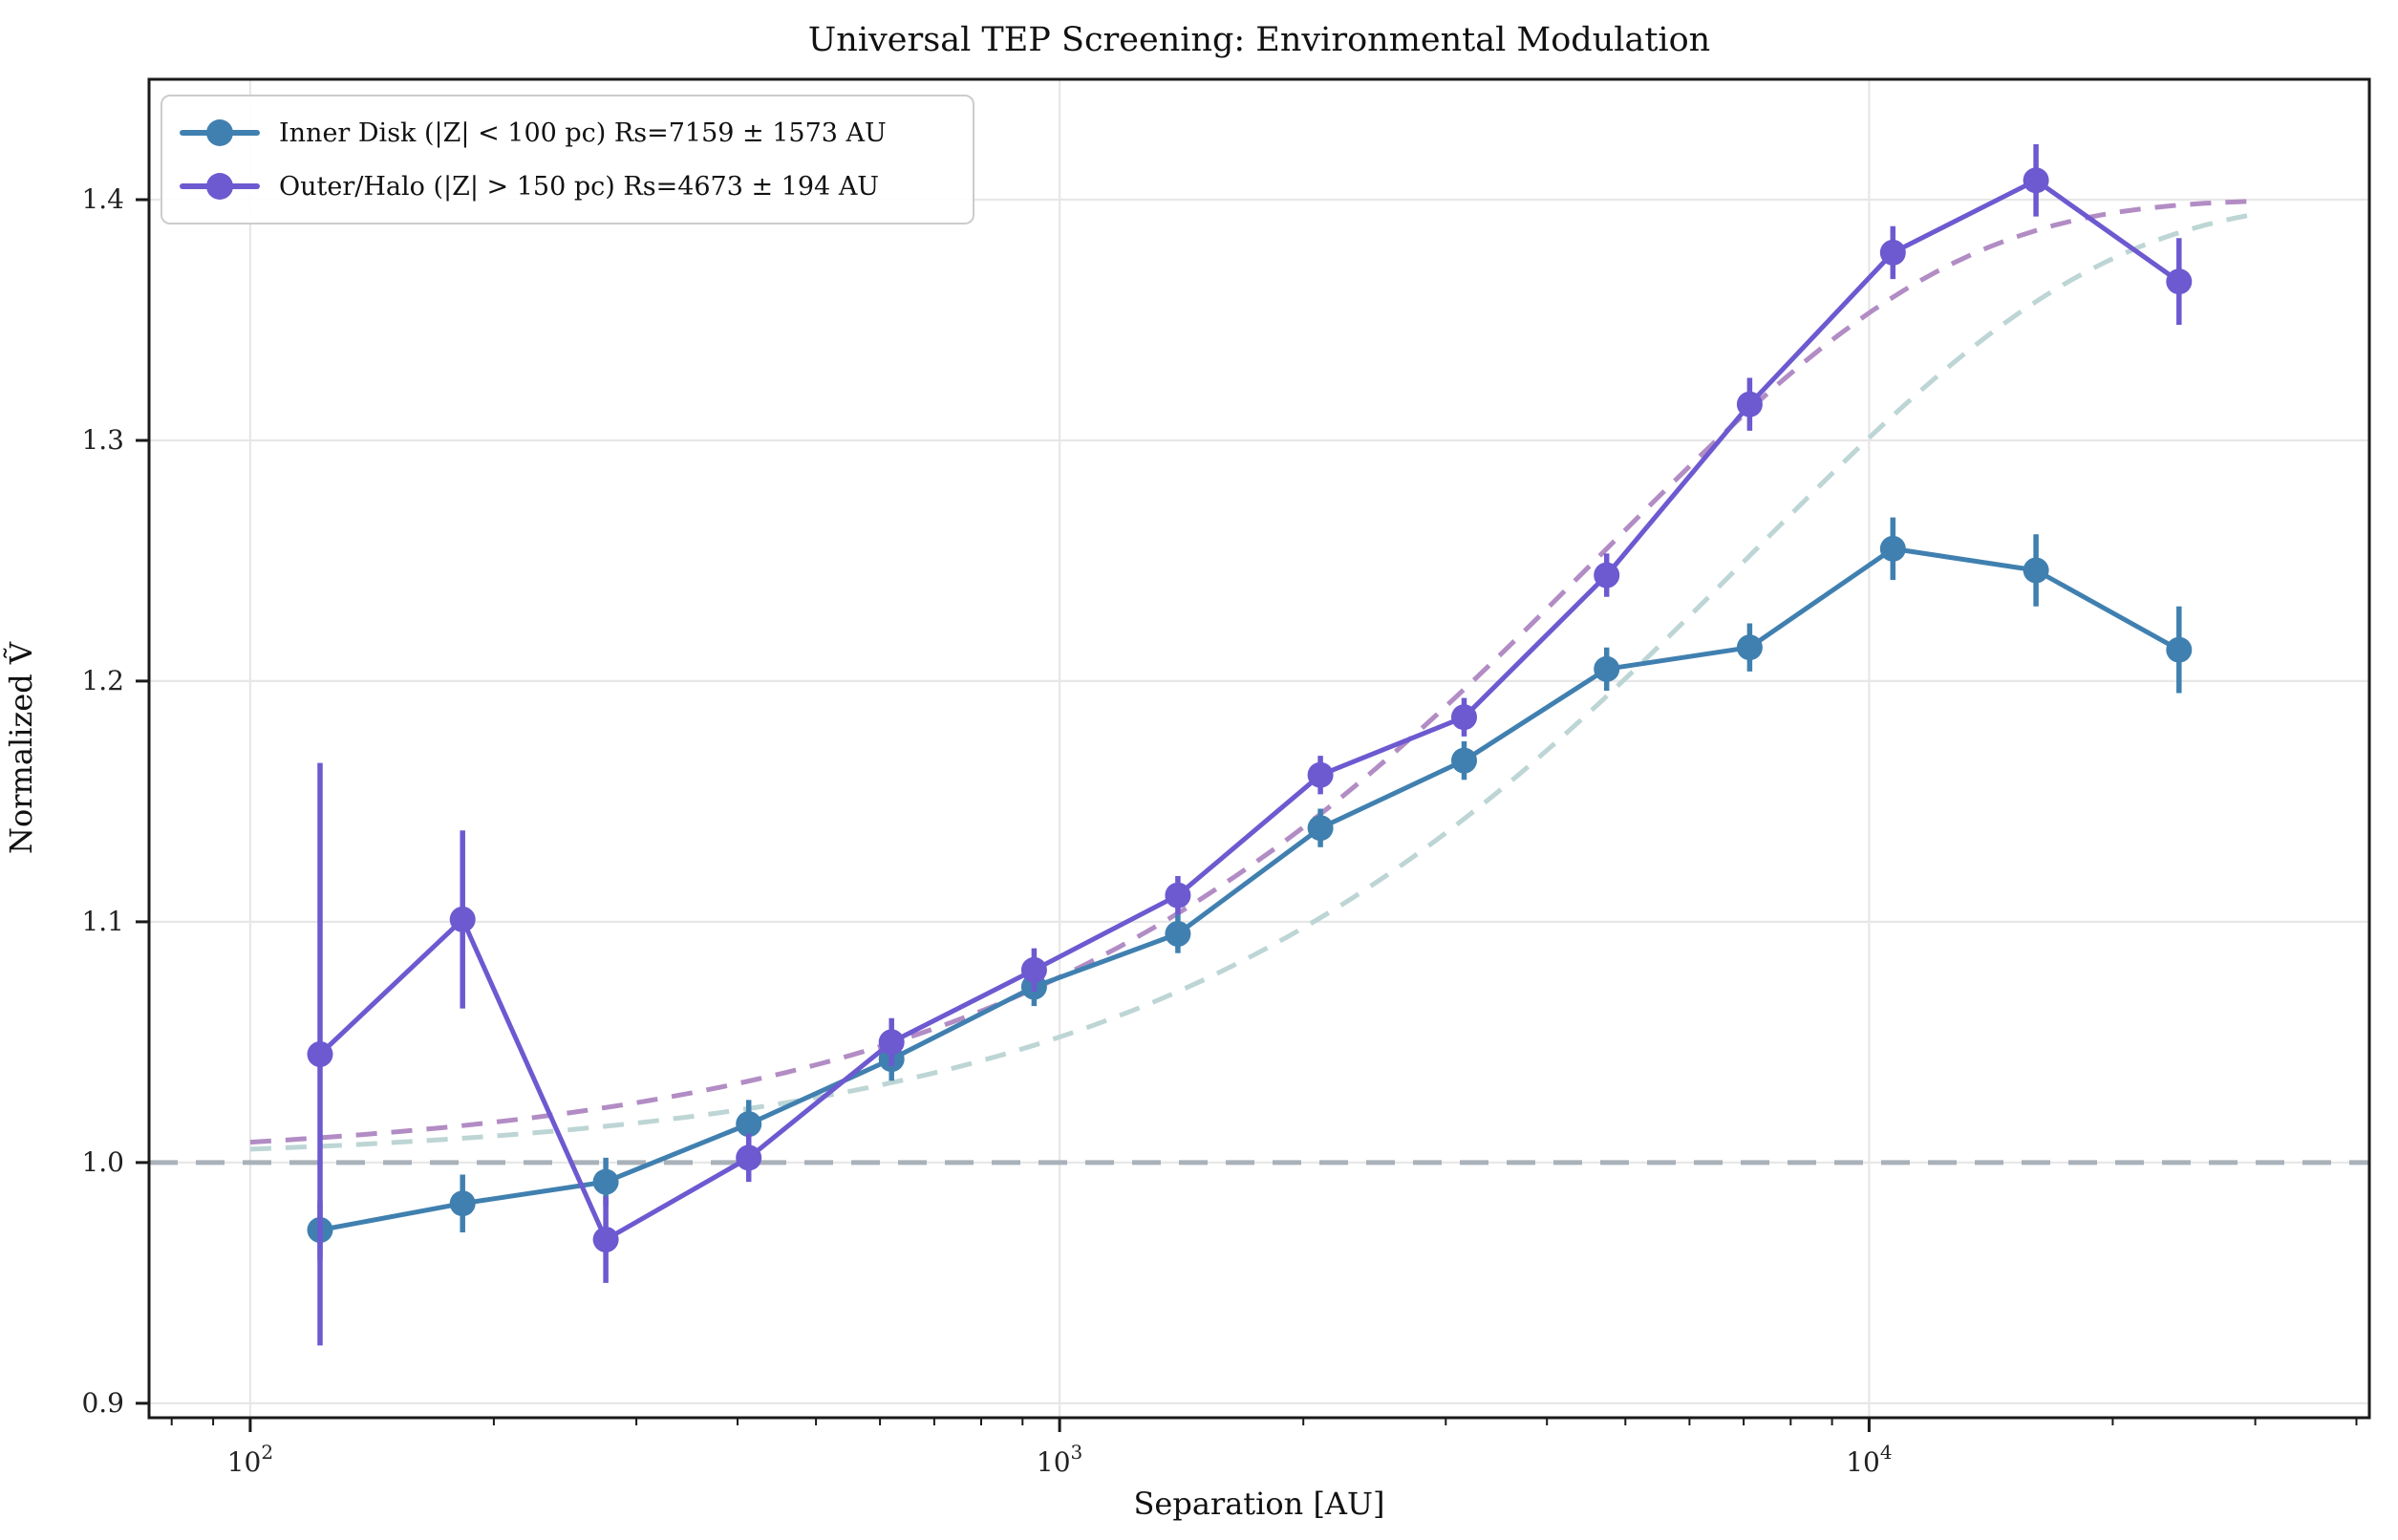 Image resolution: width=2398 pixels, height=1540 pixels. I want to click on svg-text: 1.0, so click(102, 1162).